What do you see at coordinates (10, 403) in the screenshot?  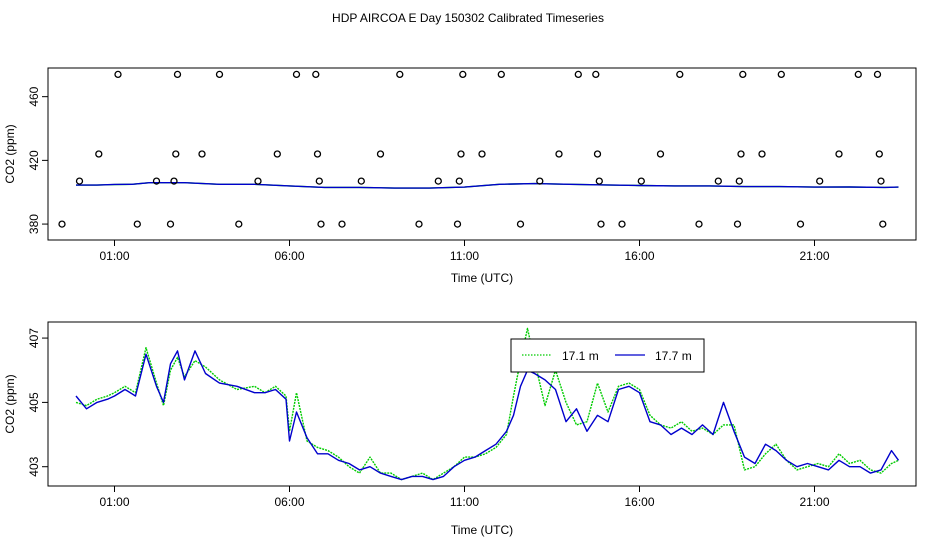 I see `bottom-y-axis-label: CO2 (ppm)` at bounding box center [10, 403].